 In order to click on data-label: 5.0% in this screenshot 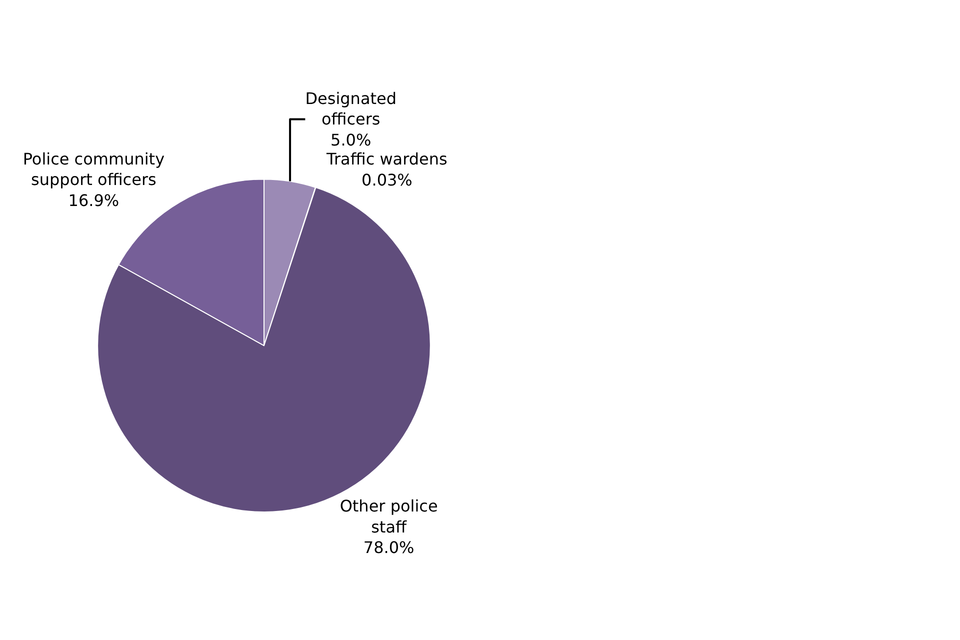, I will do `click(351, 140)`.